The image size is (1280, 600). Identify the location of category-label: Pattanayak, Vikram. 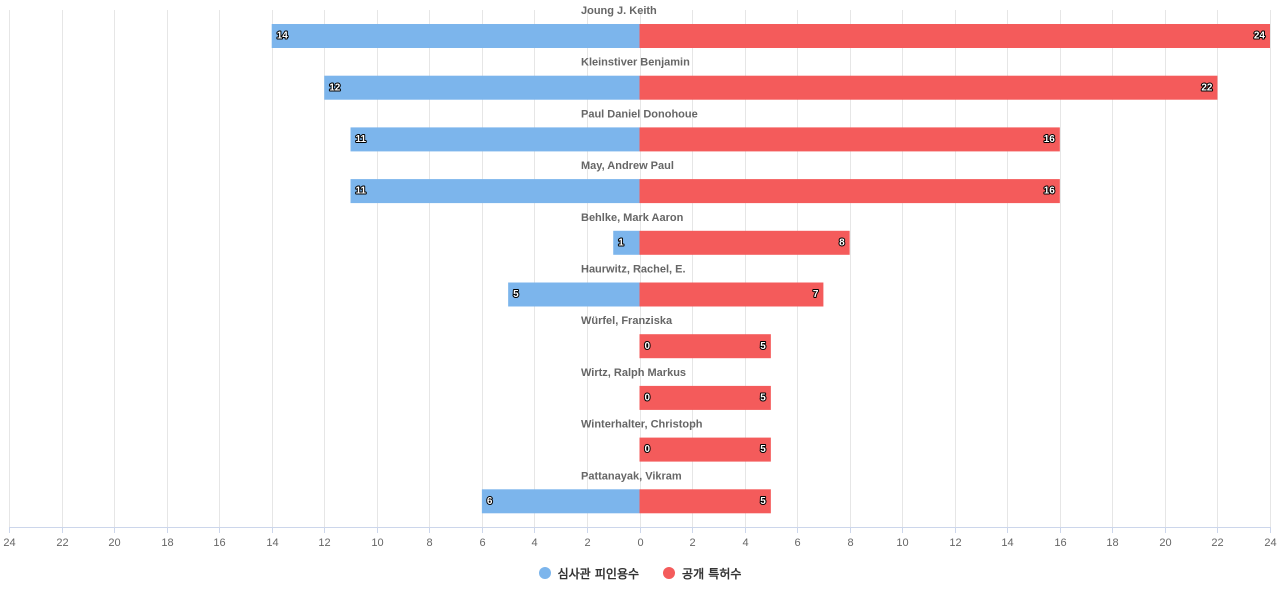
(631, 476).